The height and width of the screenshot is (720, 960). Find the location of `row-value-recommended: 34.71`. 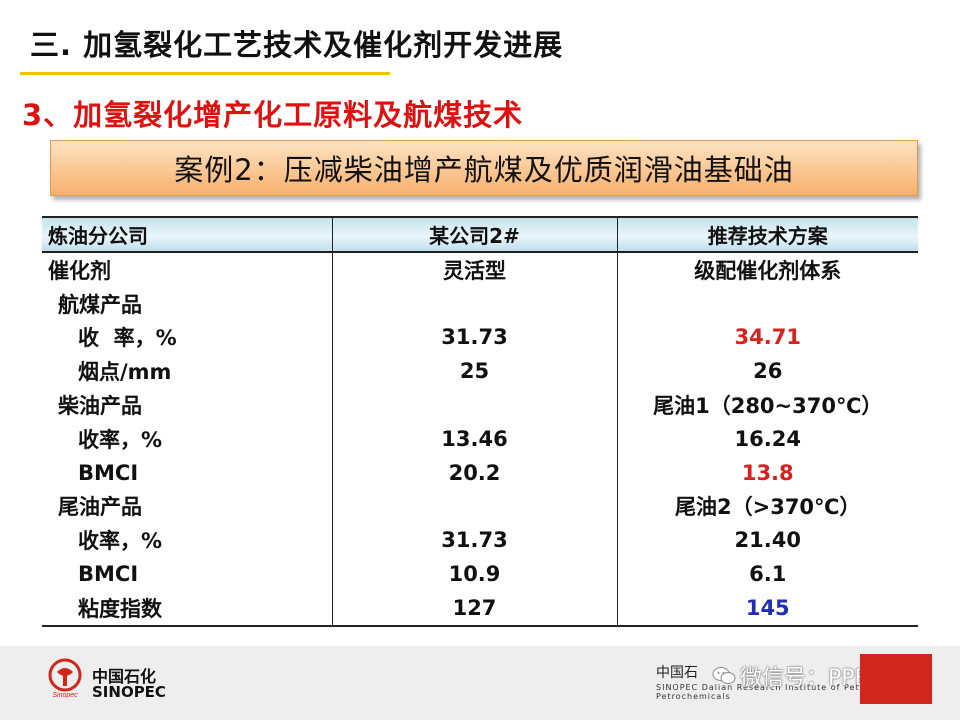

row-value-recommended: 34.71 is located at coordinates (767, 337).